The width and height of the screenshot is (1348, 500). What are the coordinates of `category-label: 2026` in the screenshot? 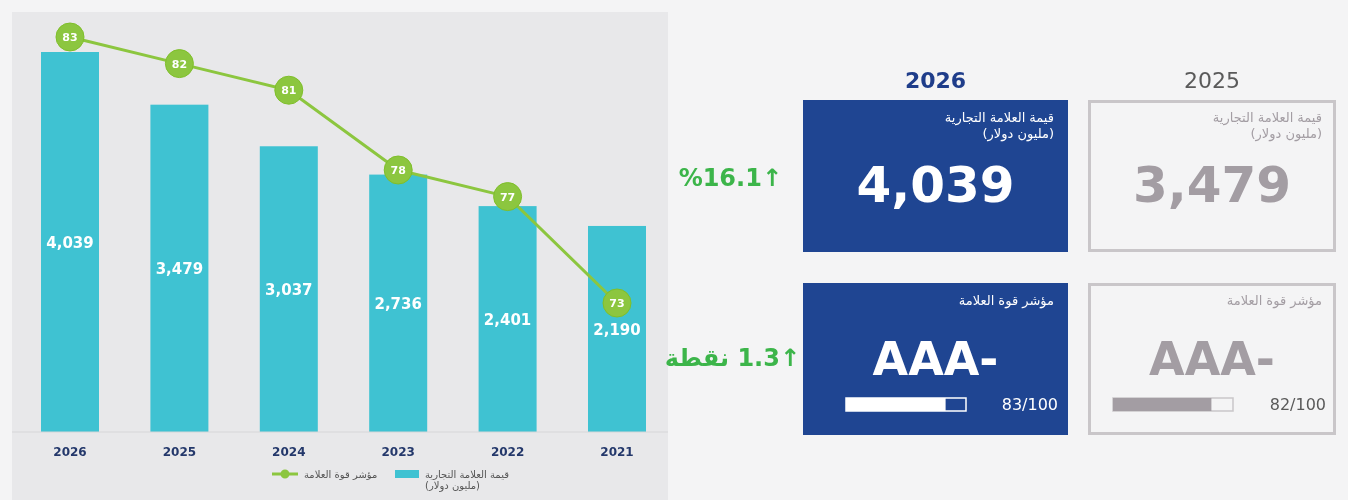 It's located at (935, 80).